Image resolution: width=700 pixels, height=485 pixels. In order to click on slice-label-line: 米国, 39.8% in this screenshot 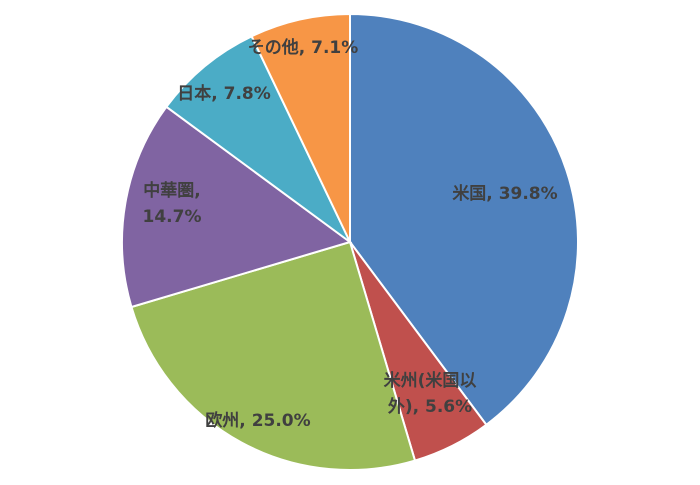, I will do `click(504, 193)`.